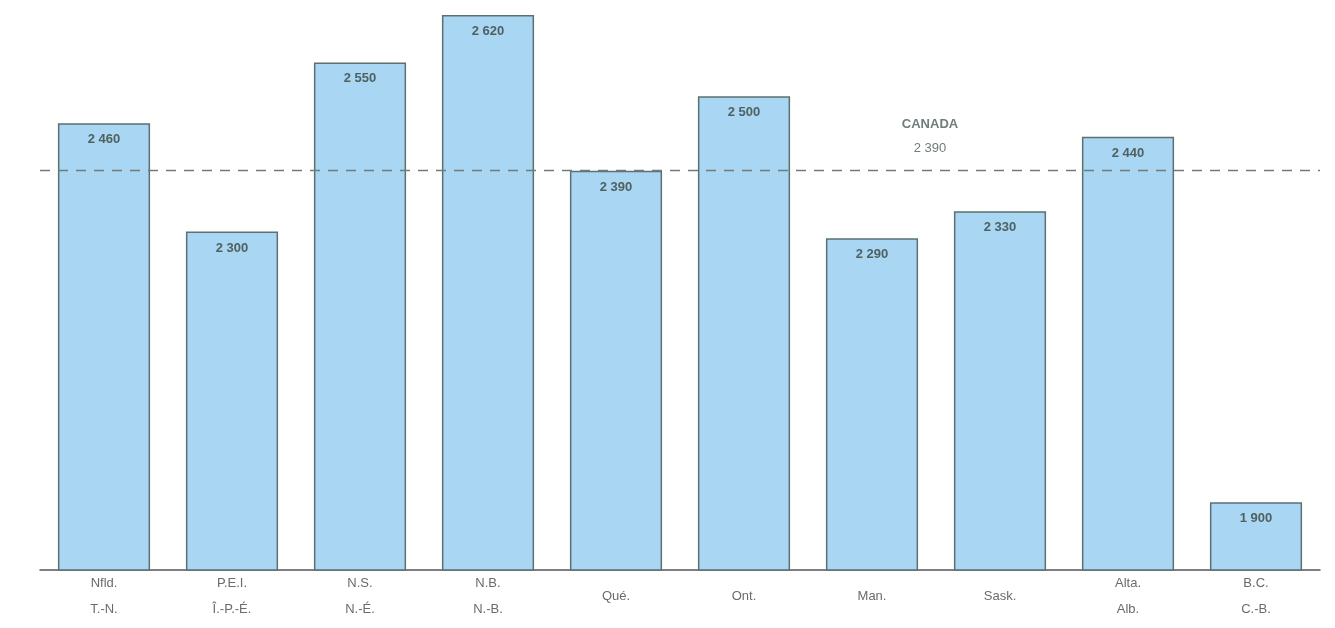 This screenshot has height=628, width=1335. I want to click on x-tick-label: Nfld. T.-N., so click(104, 595).